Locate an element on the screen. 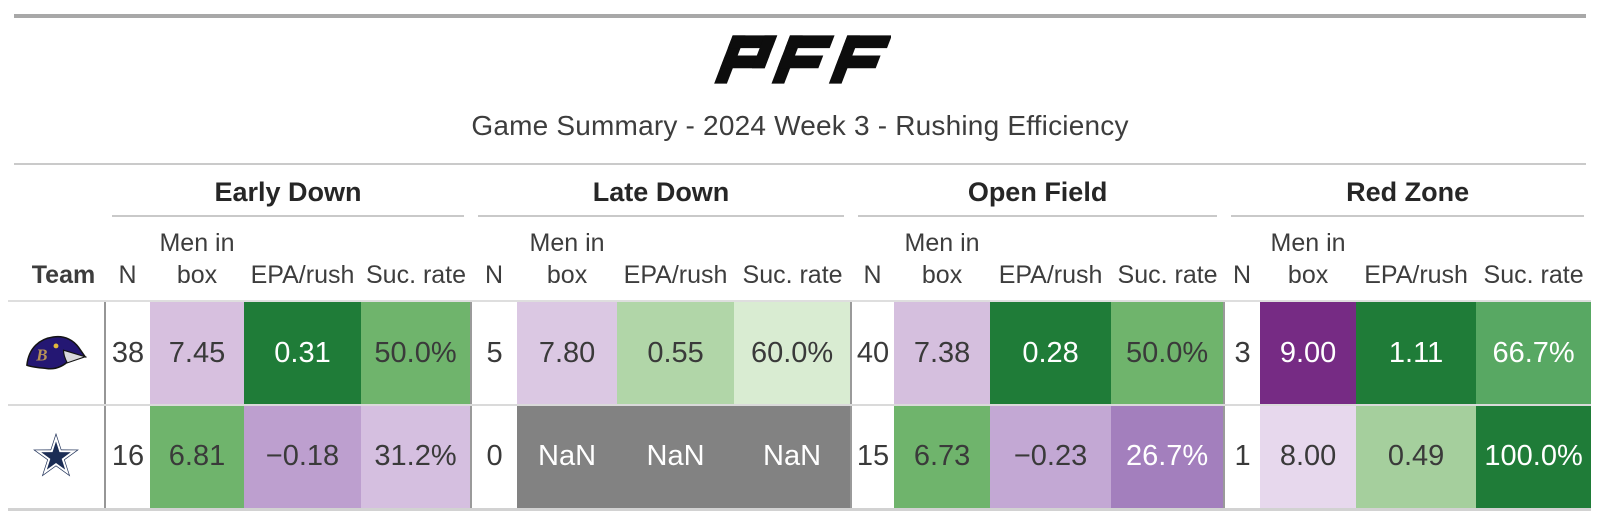 This screenshot has width=1600, height=528. top-divider-bar is located at coordinates (800, 16).